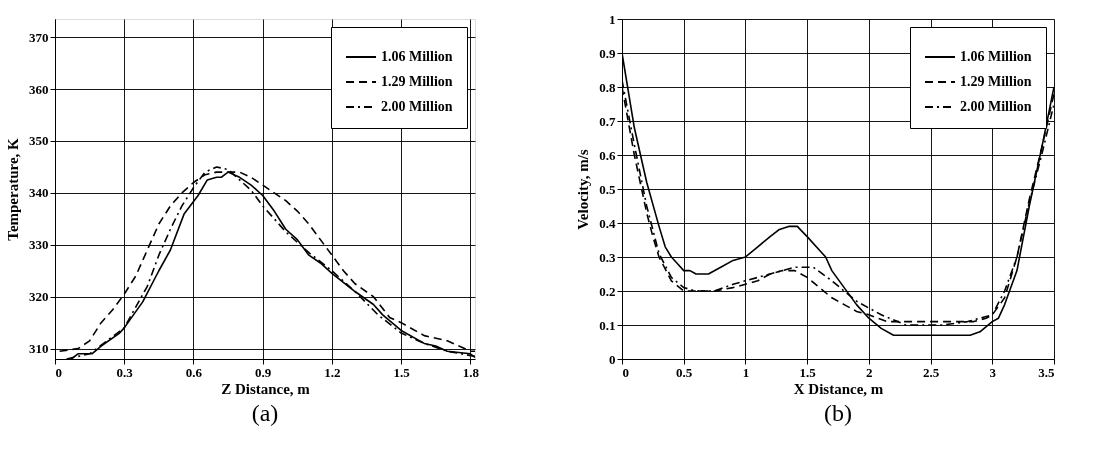 The height and width of the screenshot is (454, 1117). What do you see at coordinates (607, 223) in the screenshot?
I see `y-tick-label: 0.4` at bounding box center [607, 223].